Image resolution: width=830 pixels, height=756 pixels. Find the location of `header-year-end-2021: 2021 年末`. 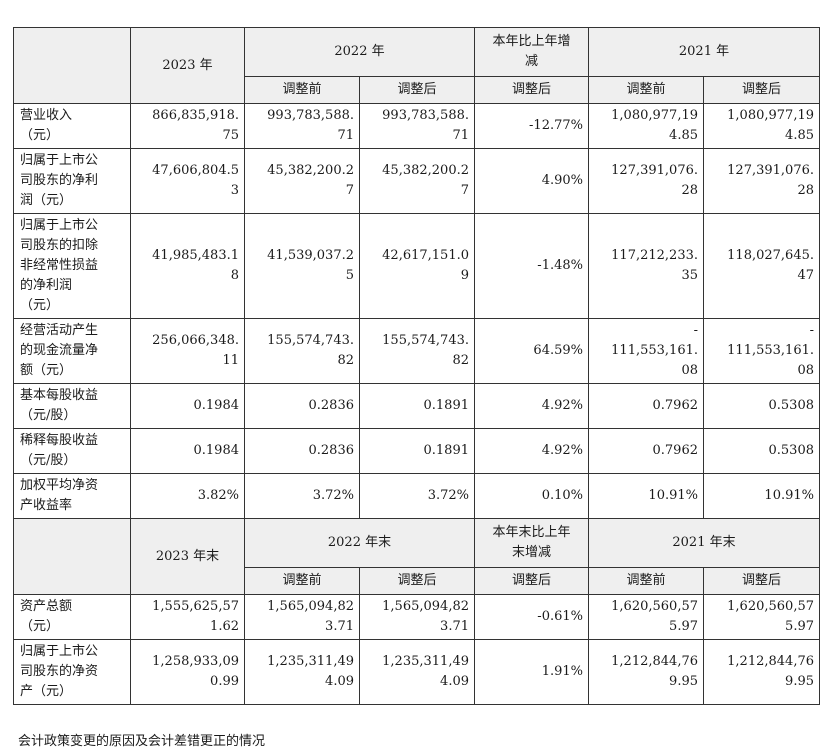

header-year-end-2021: 2021 年末 is located at coordinates (704, 543).